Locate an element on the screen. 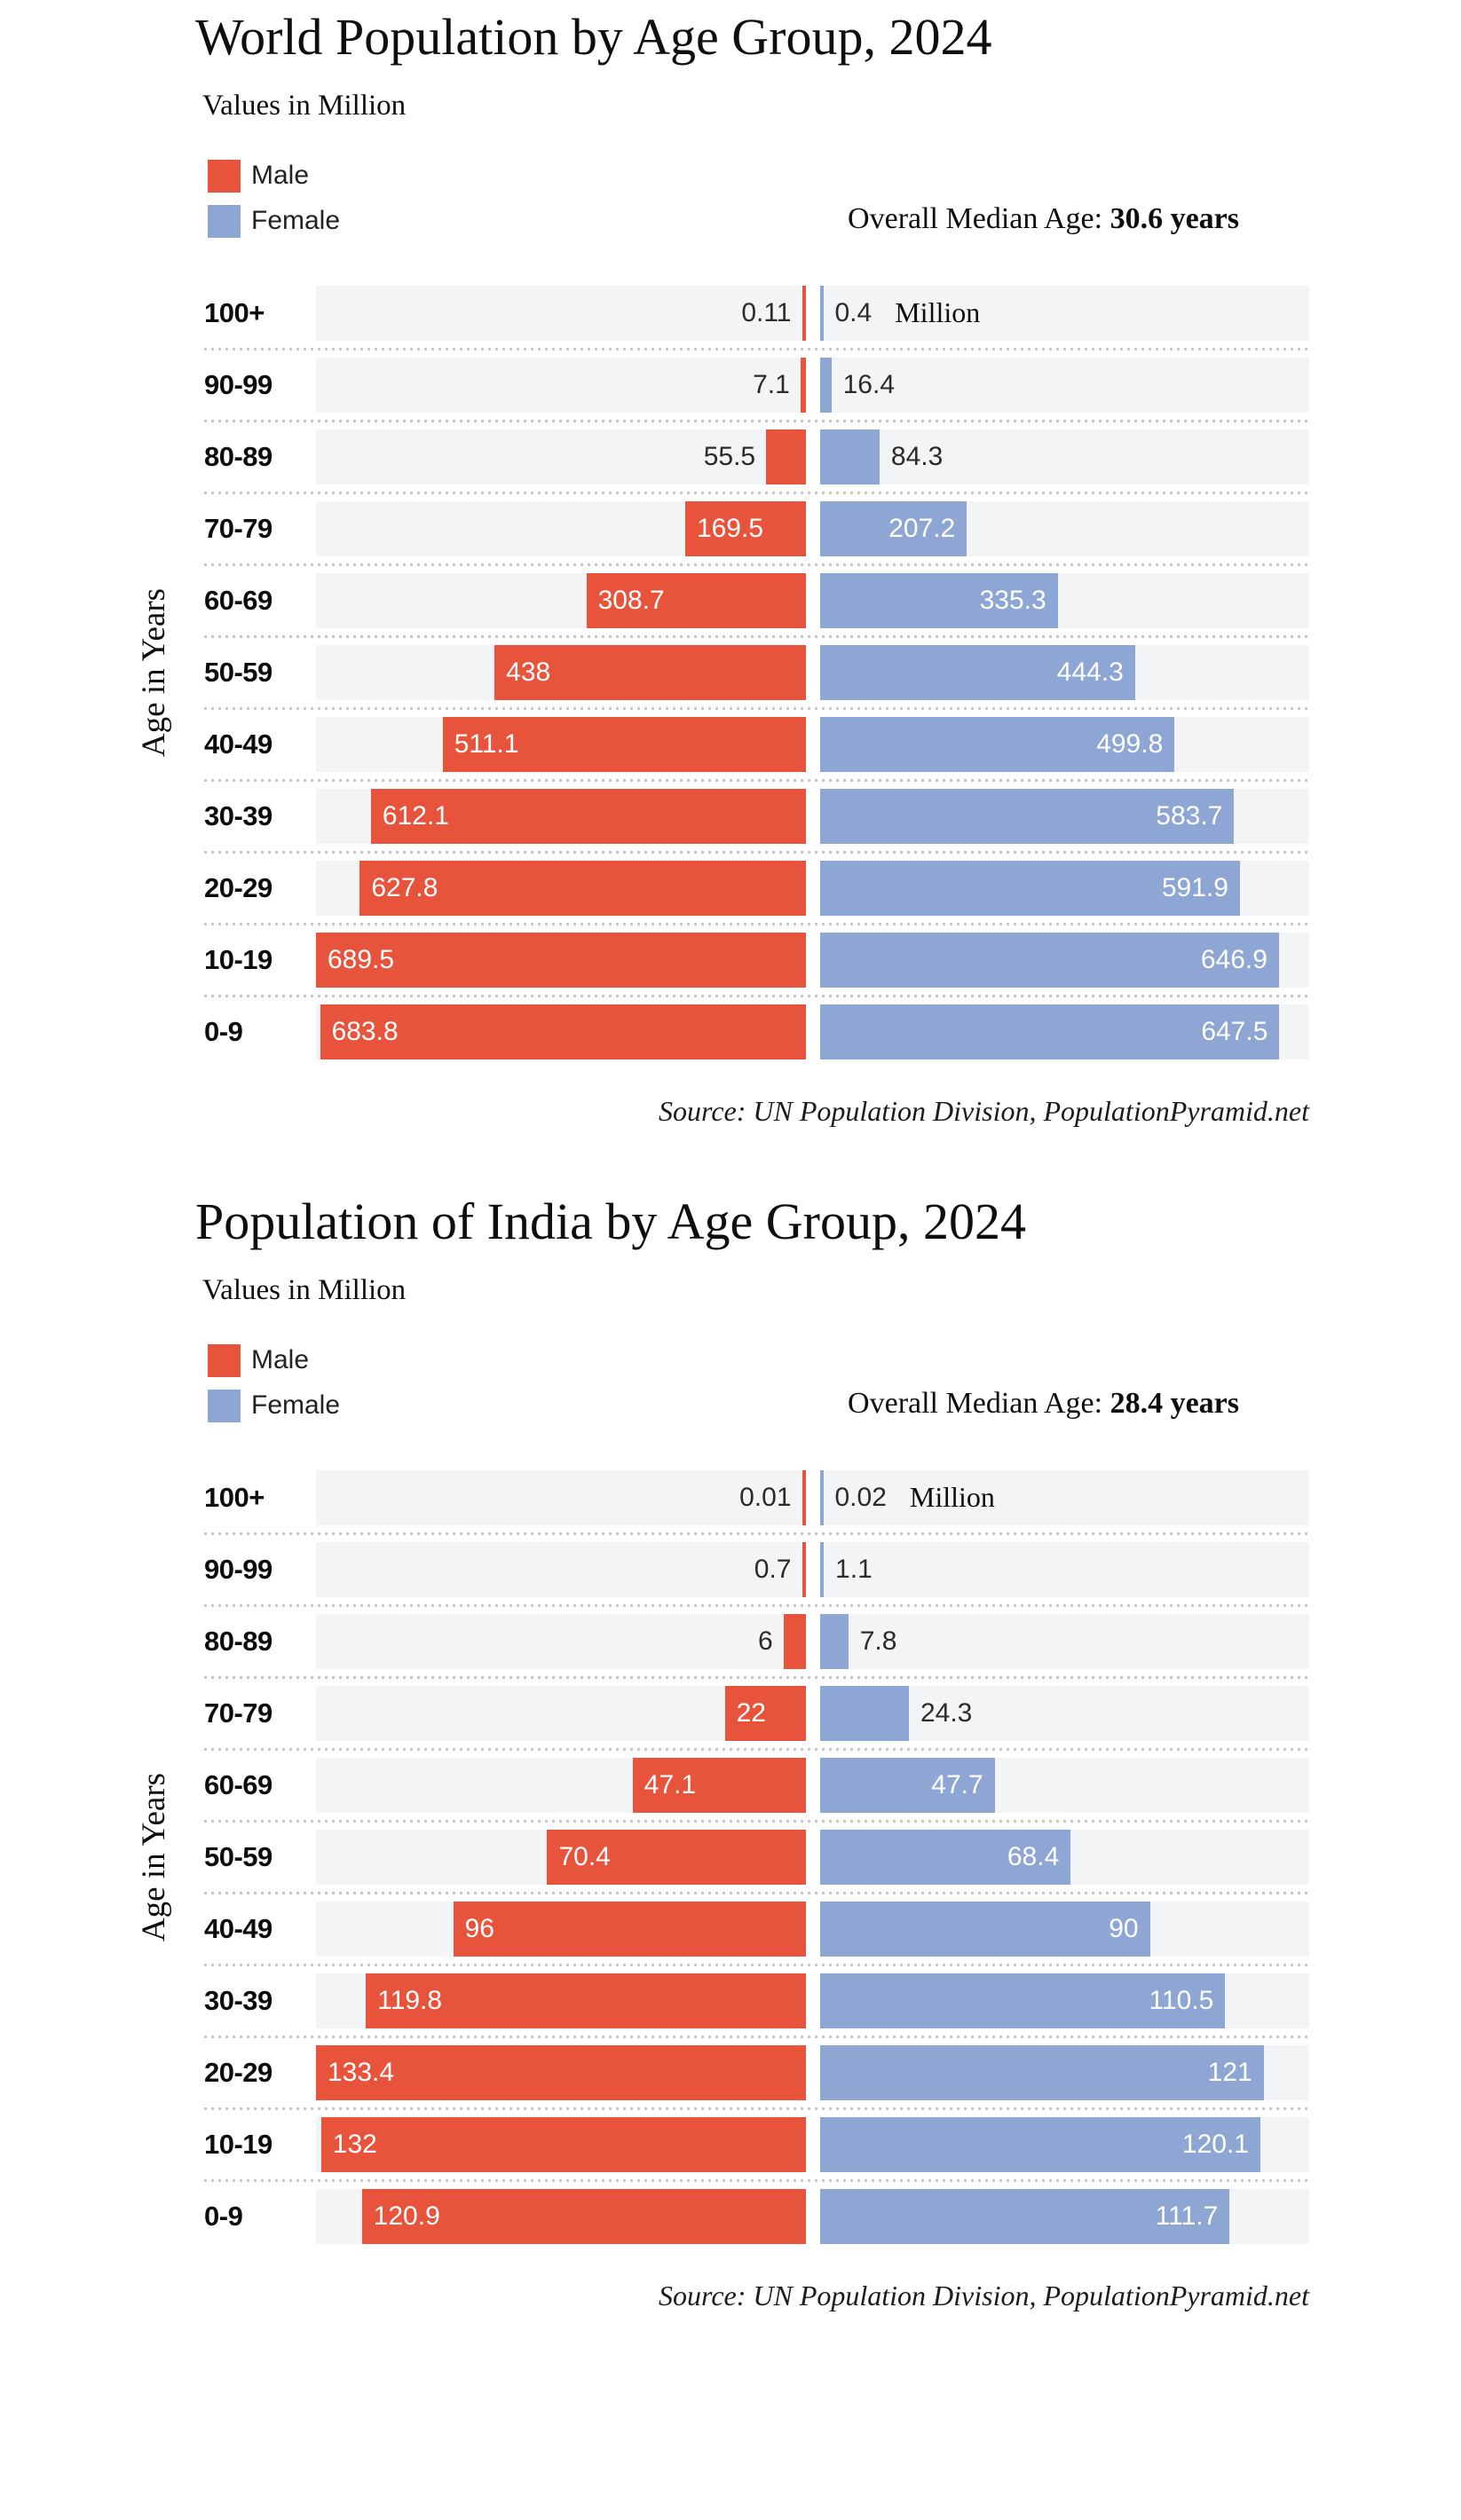 The height and width of the screenshot is (2520, 1461). male-swatch is located at coordinates (224, 176).